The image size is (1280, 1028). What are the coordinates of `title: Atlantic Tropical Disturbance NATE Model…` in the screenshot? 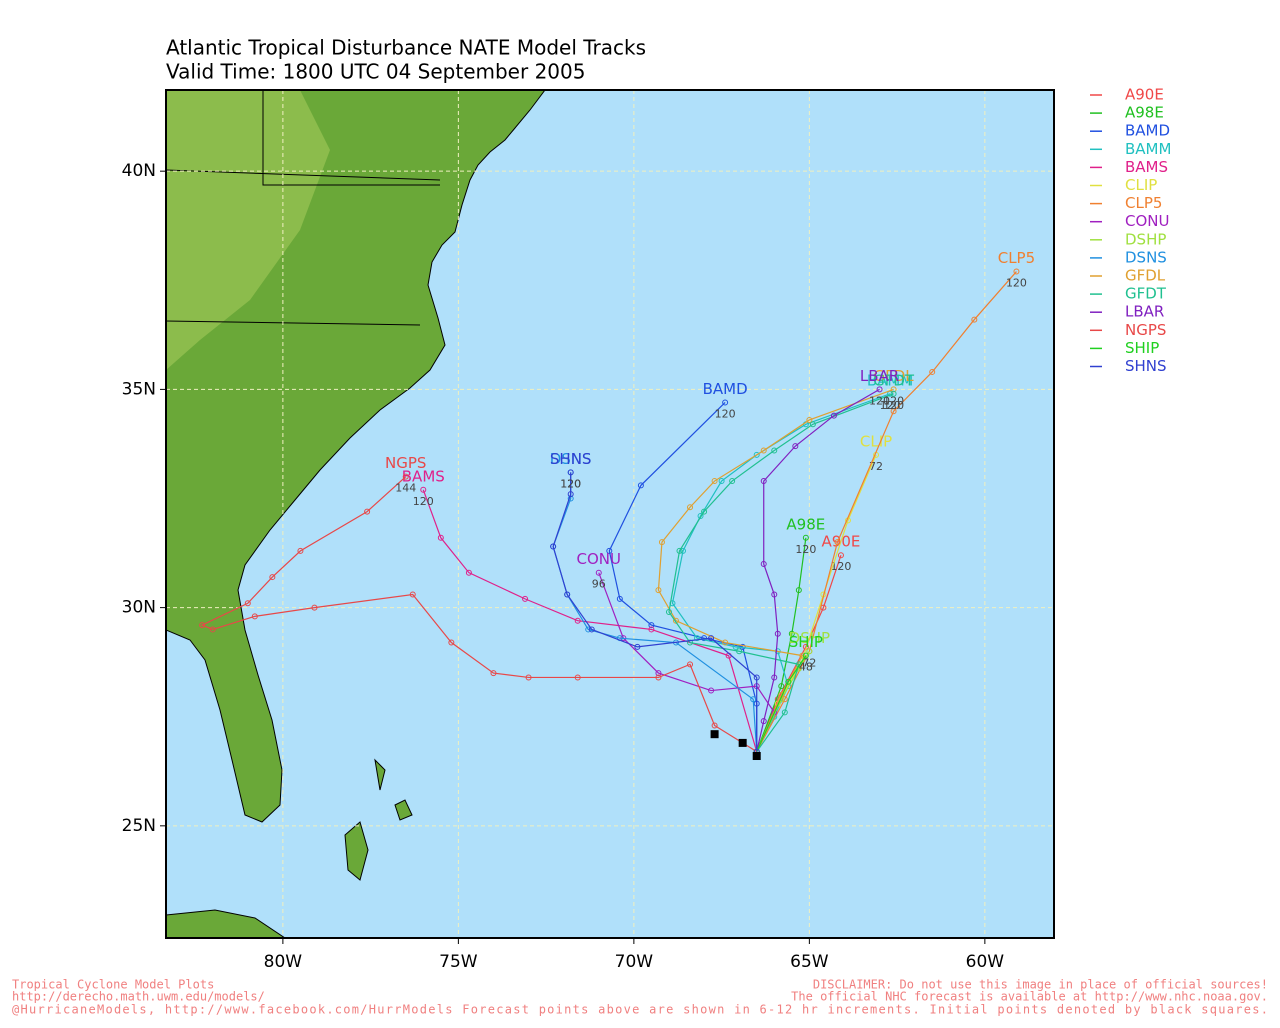 It's located at (406, 48).